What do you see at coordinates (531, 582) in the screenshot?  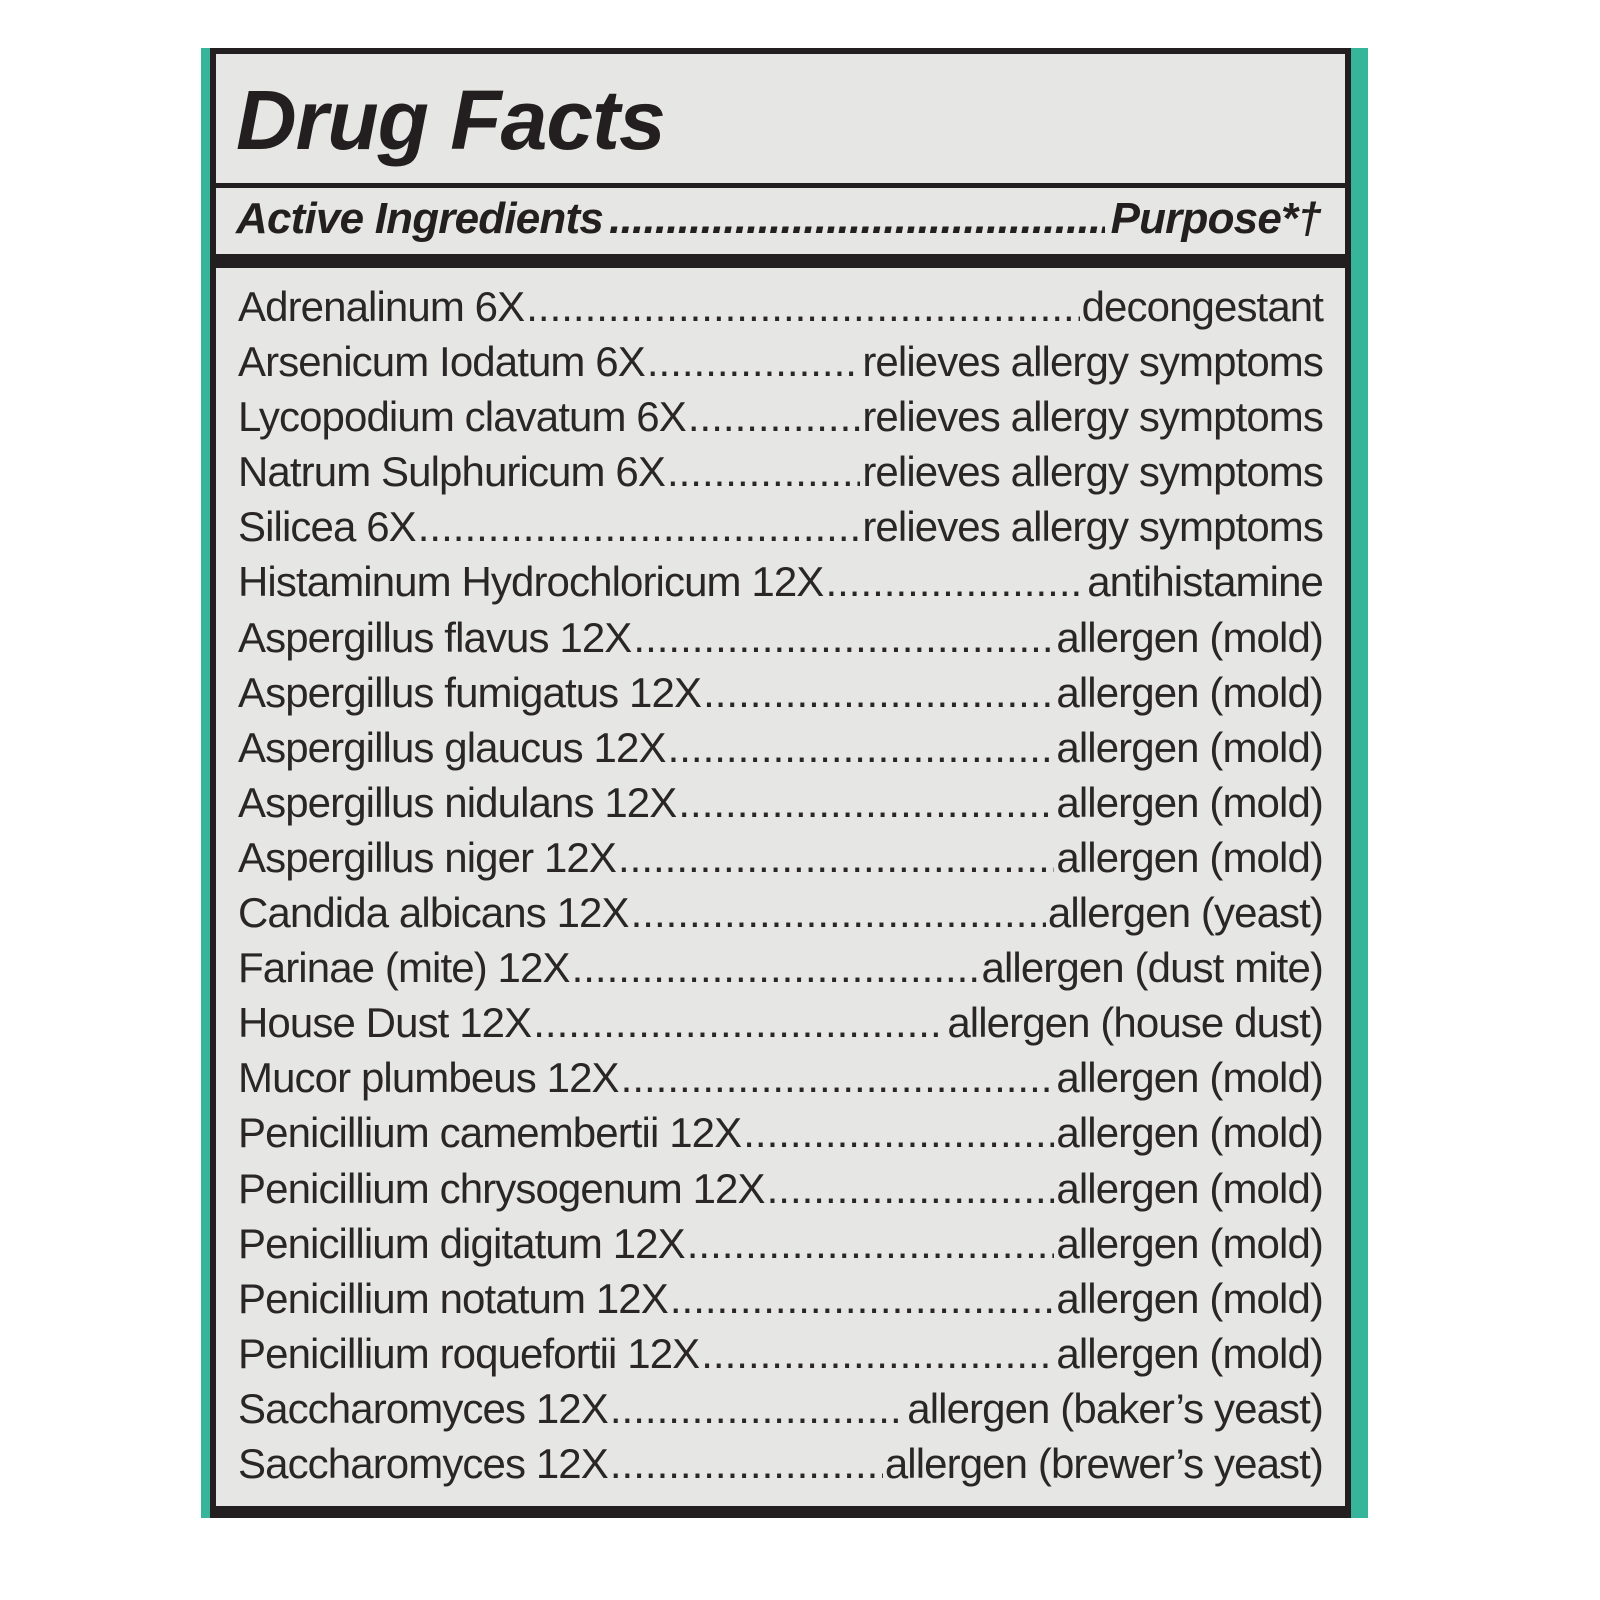 I see `ingredient-name: Histaminum Hydrochloricum 12X` at bounding box center [531, 582].